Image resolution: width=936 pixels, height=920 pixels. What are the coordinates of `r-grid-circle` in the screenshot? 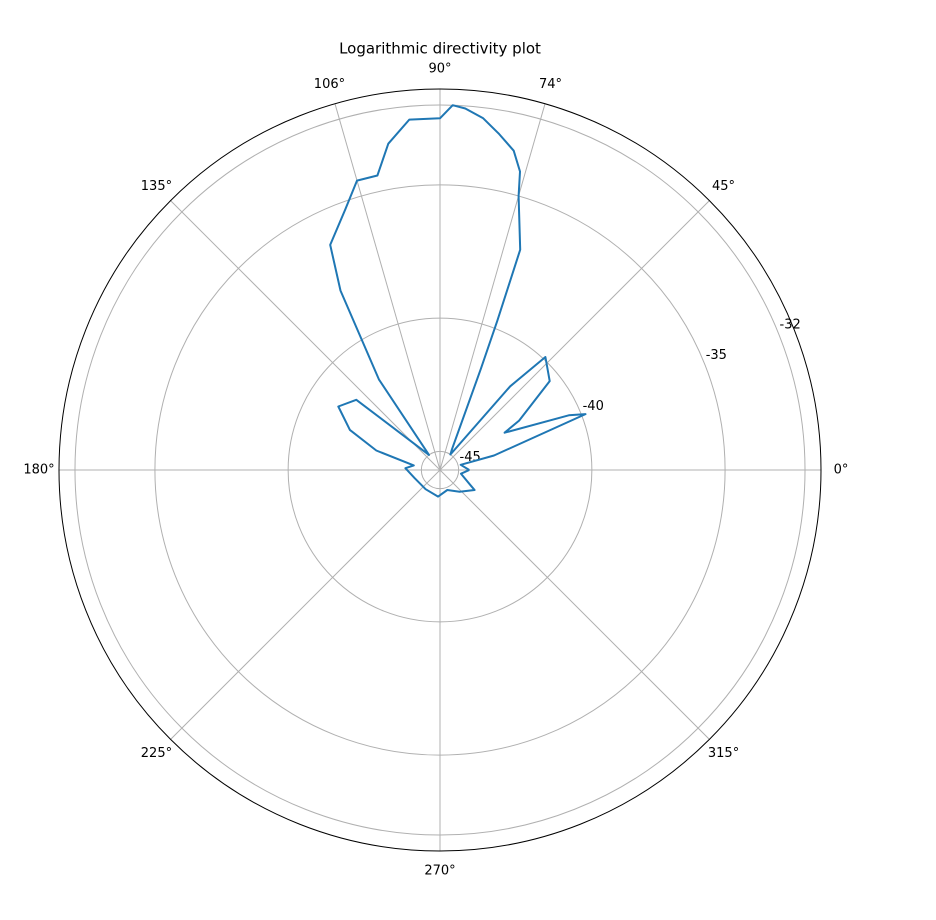 It's located at (440, 470).